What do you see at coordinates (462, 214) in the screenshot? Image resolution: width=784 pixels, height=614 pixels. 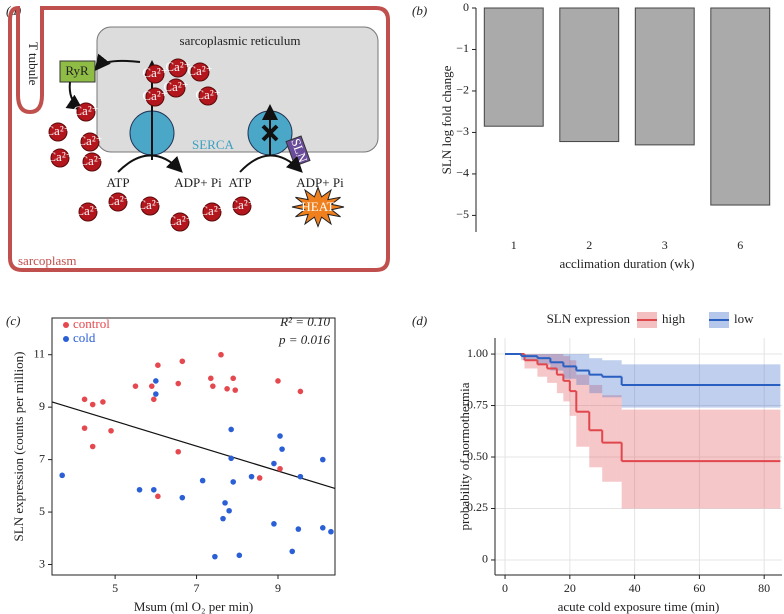 I see `y-tick-label: −5` at bounding box center [462, 214].